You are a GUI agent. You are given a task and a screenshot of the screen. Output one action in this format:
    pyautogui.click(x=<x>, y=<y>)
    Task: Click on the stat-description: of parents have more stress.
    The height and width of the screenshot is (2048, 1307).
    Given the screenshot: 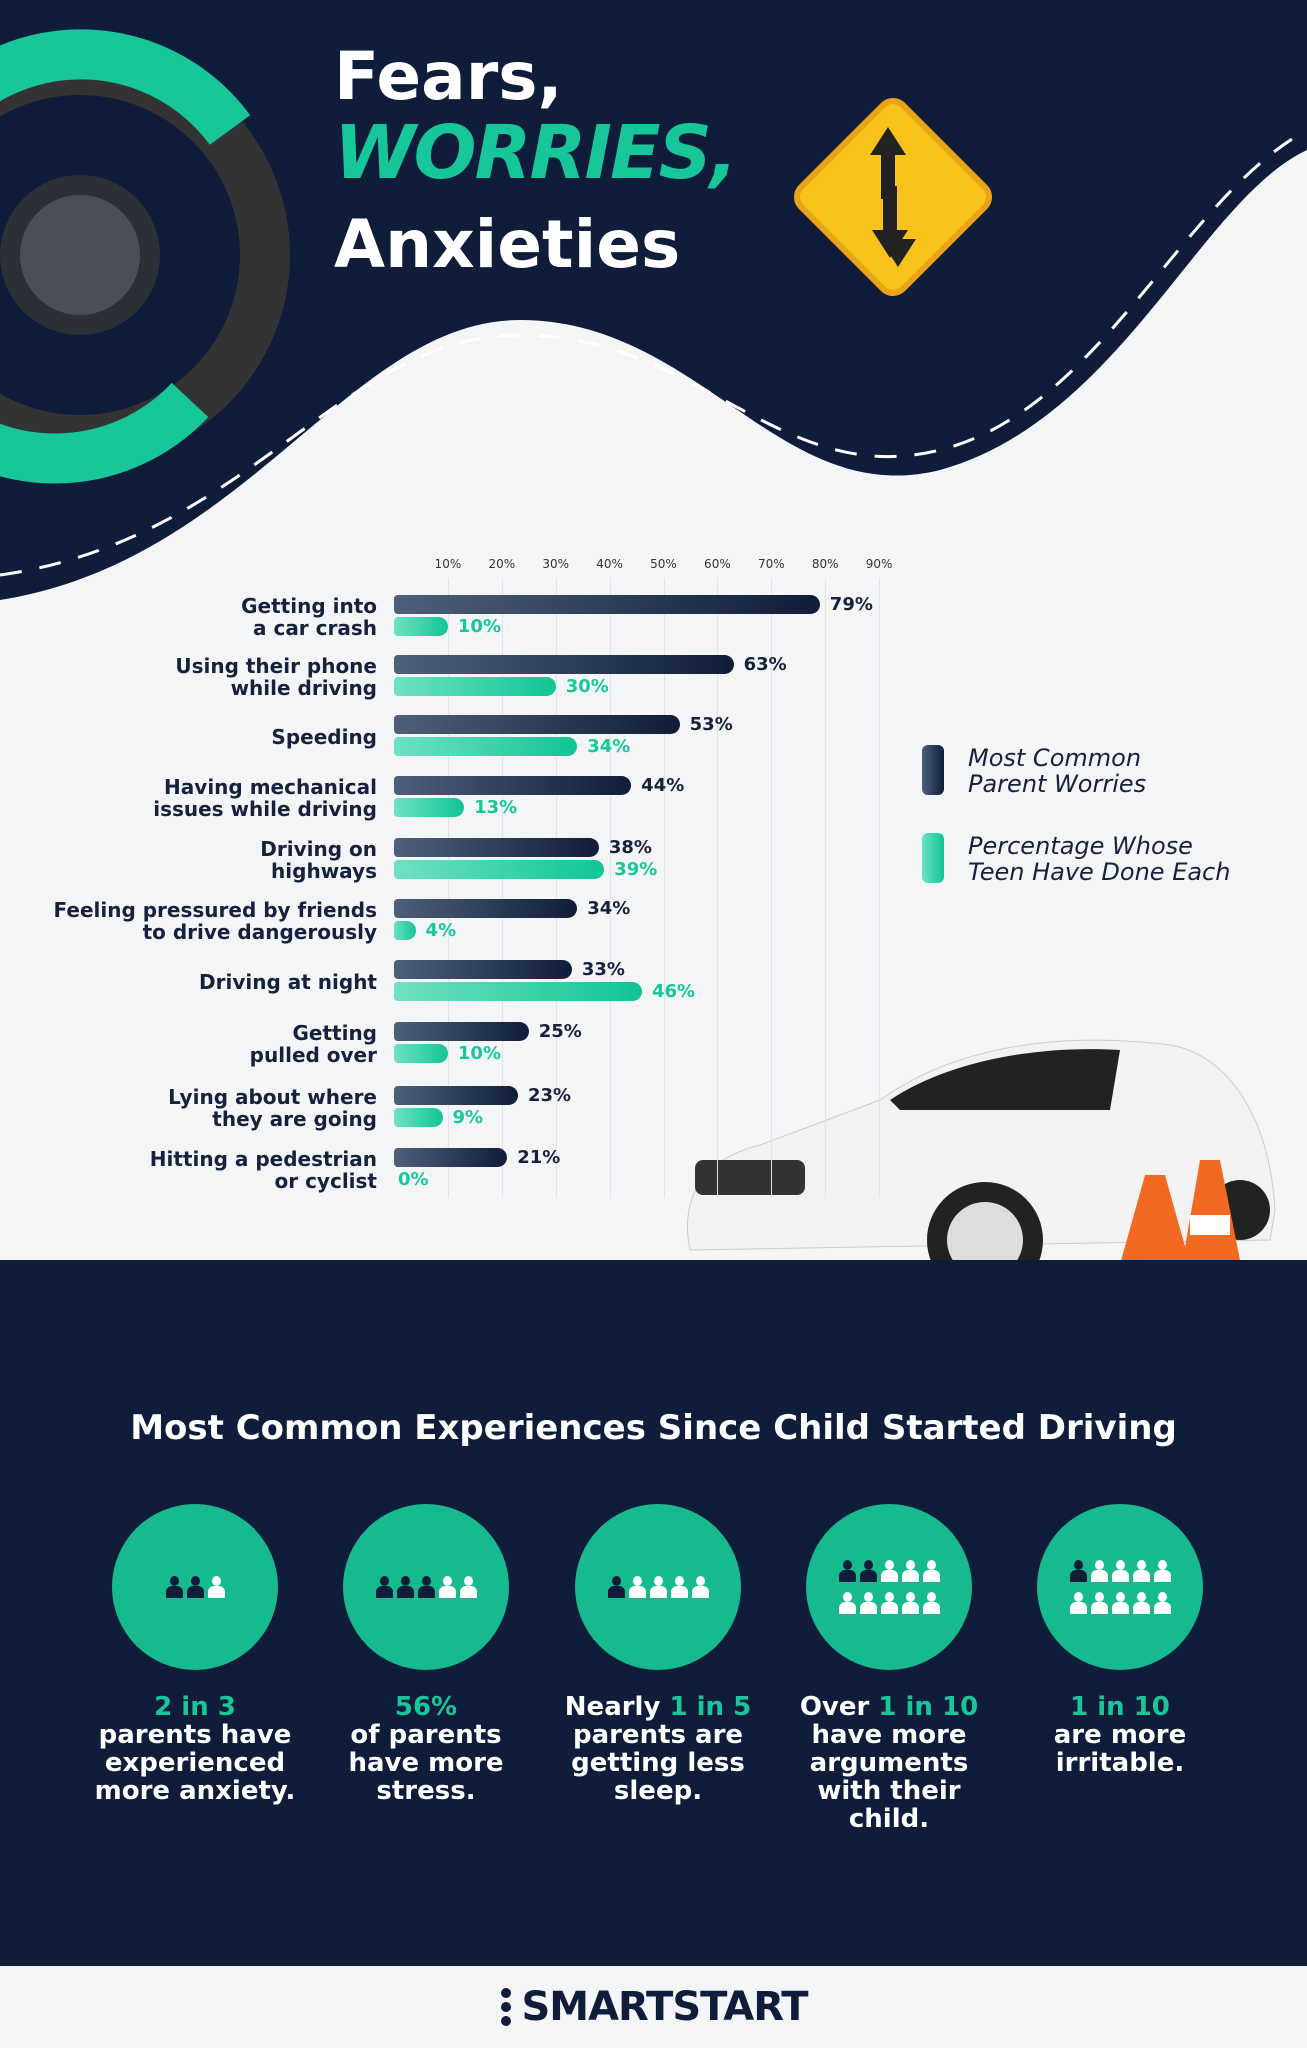 What is the action you would take?
    pyautogui.click(x=426, y=1763)
    